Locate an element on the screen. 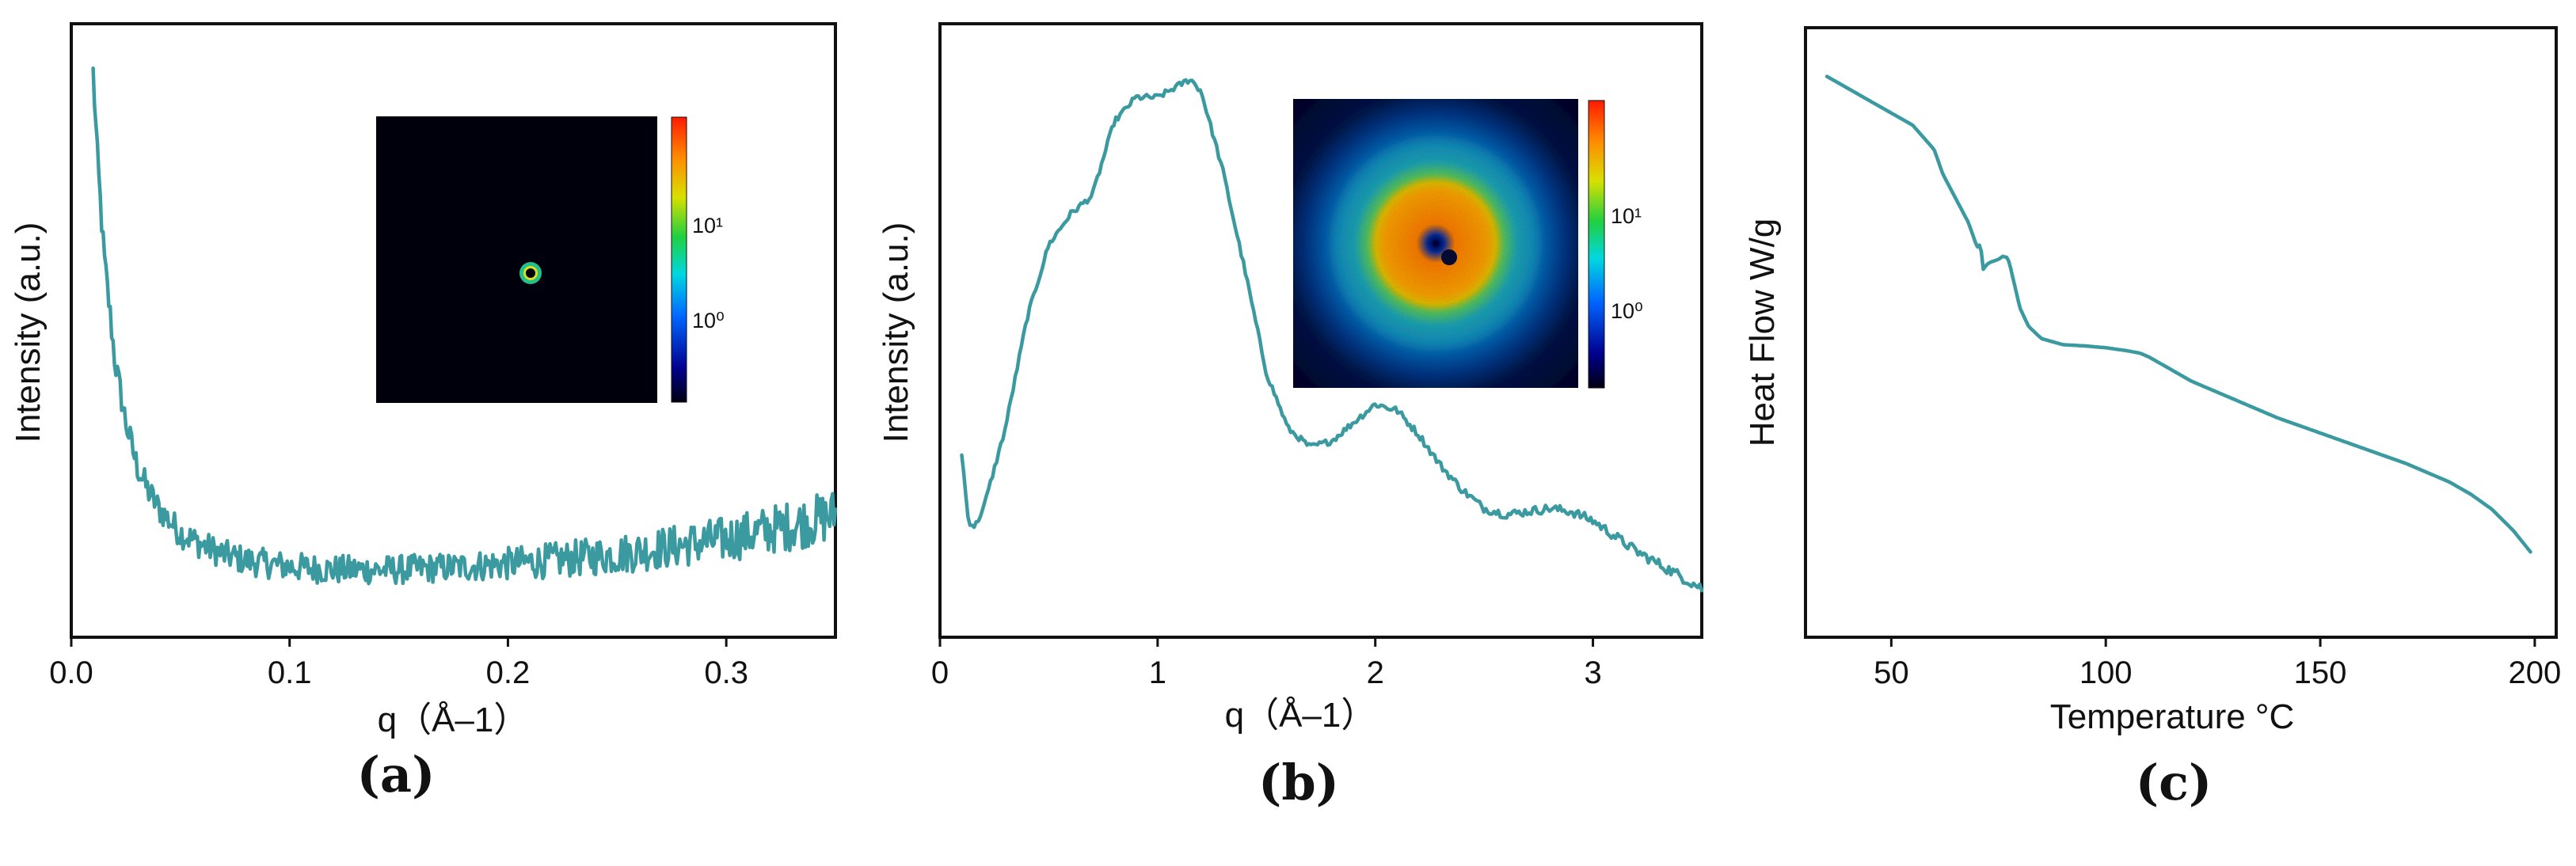 The image size is (2576, 866). x-tick-label: 0.1 is located at coordinates (290, 672).